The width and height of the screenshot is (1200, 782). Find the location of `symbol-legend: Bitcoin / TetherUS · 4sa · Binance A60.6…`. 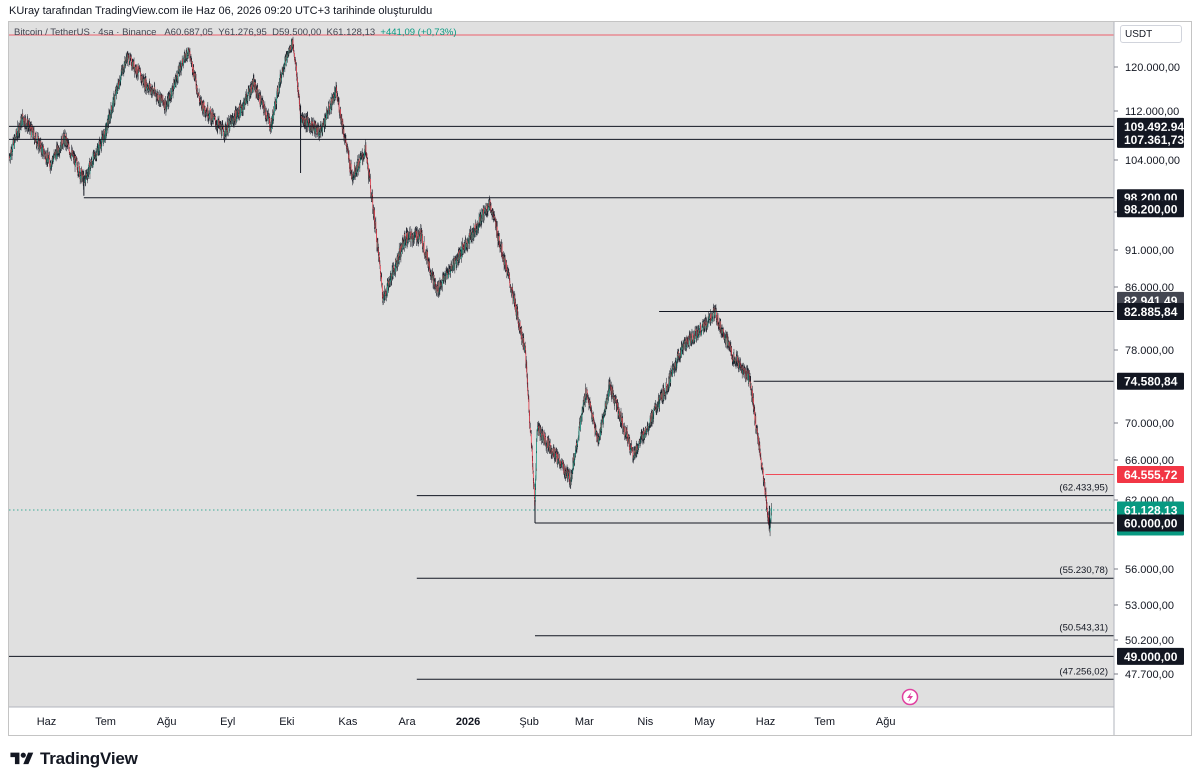

symbol-legend: Bitcoin / TetherUS · 4sa · Binance A60.6… is located at coordinates (235, 32).